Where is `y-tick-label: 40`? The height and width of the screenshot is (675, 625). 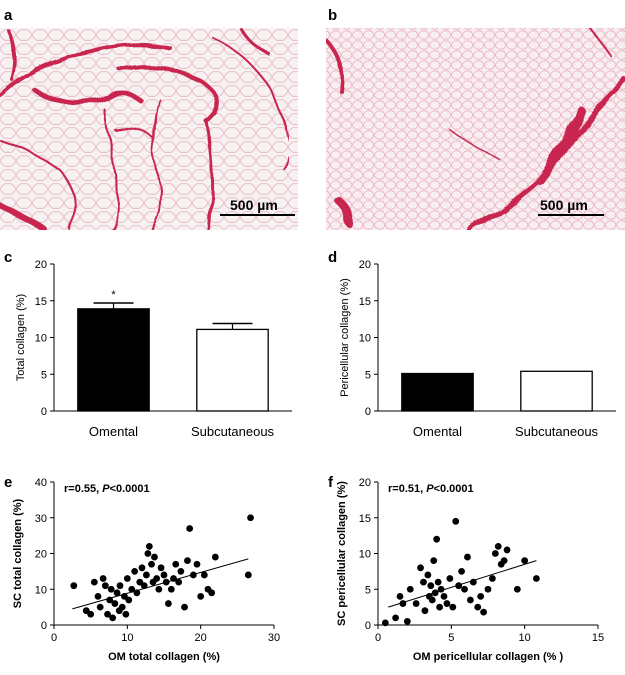 y-tick-label: 40 is located at coordinates (41, 483).